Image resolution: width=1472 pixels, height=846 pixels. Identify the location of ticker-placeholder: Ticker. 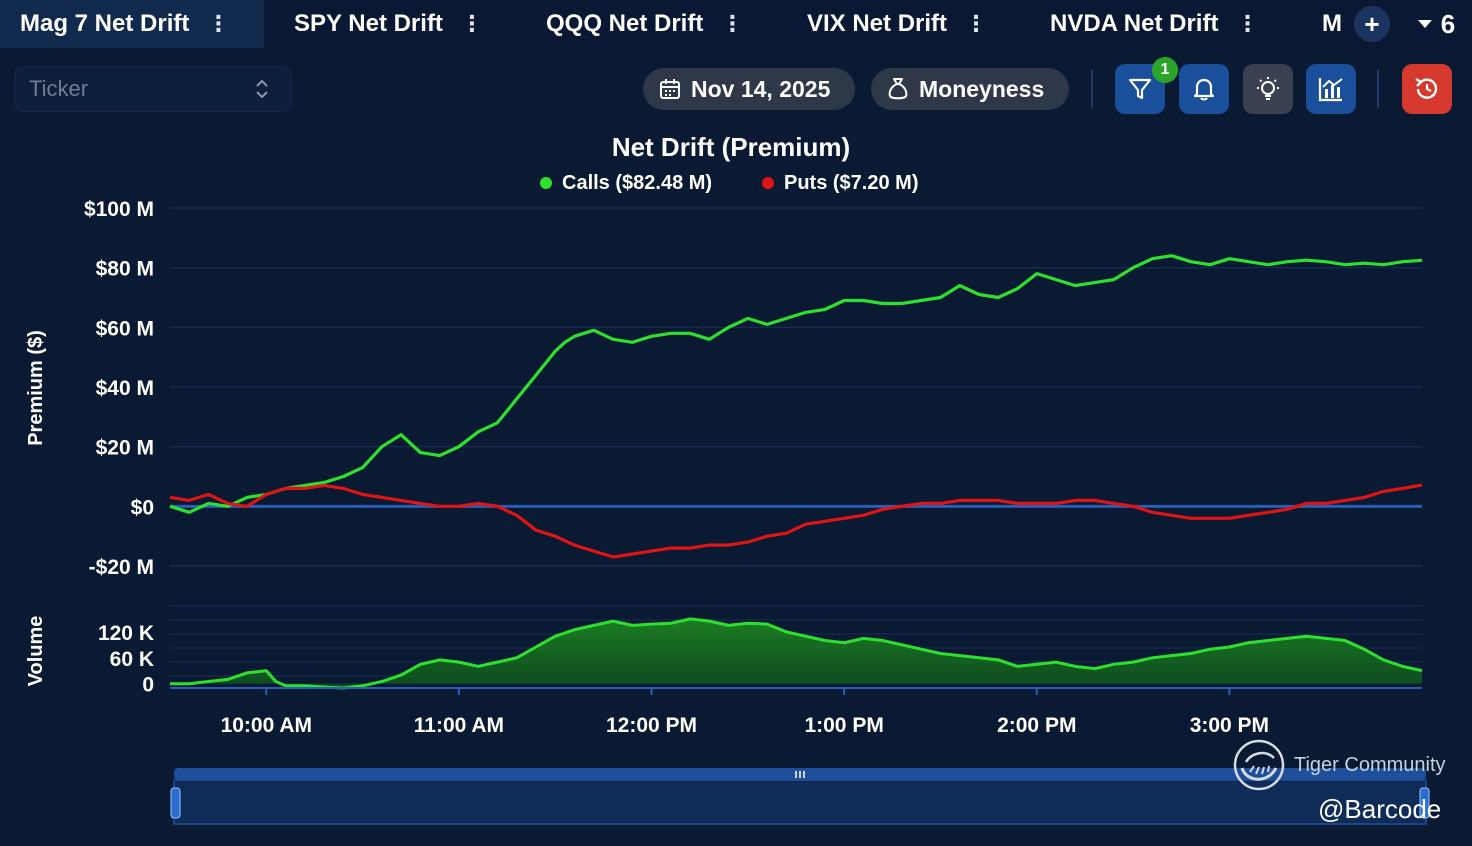
(59, 88).